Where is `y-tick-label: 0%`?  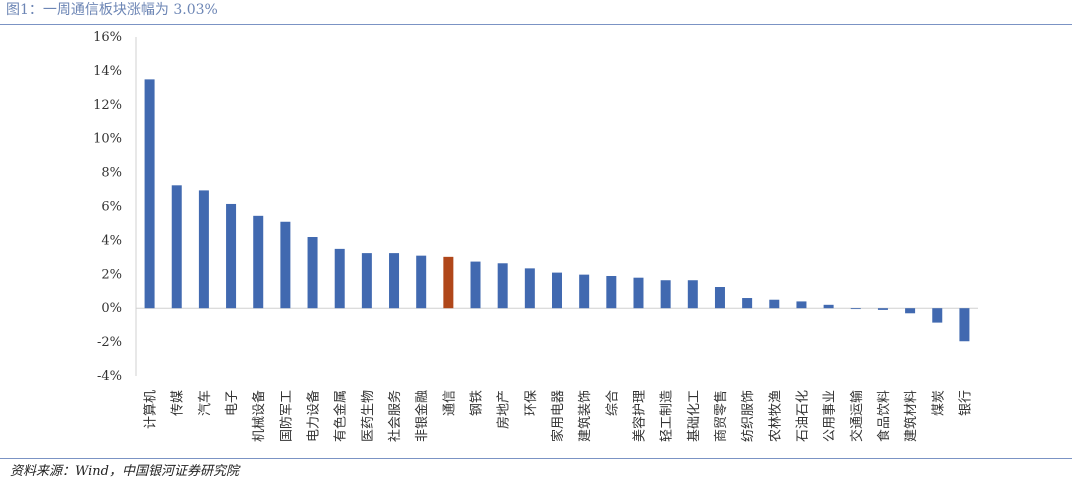 y-tick-label: 0% is located at coordinates (111, 308).